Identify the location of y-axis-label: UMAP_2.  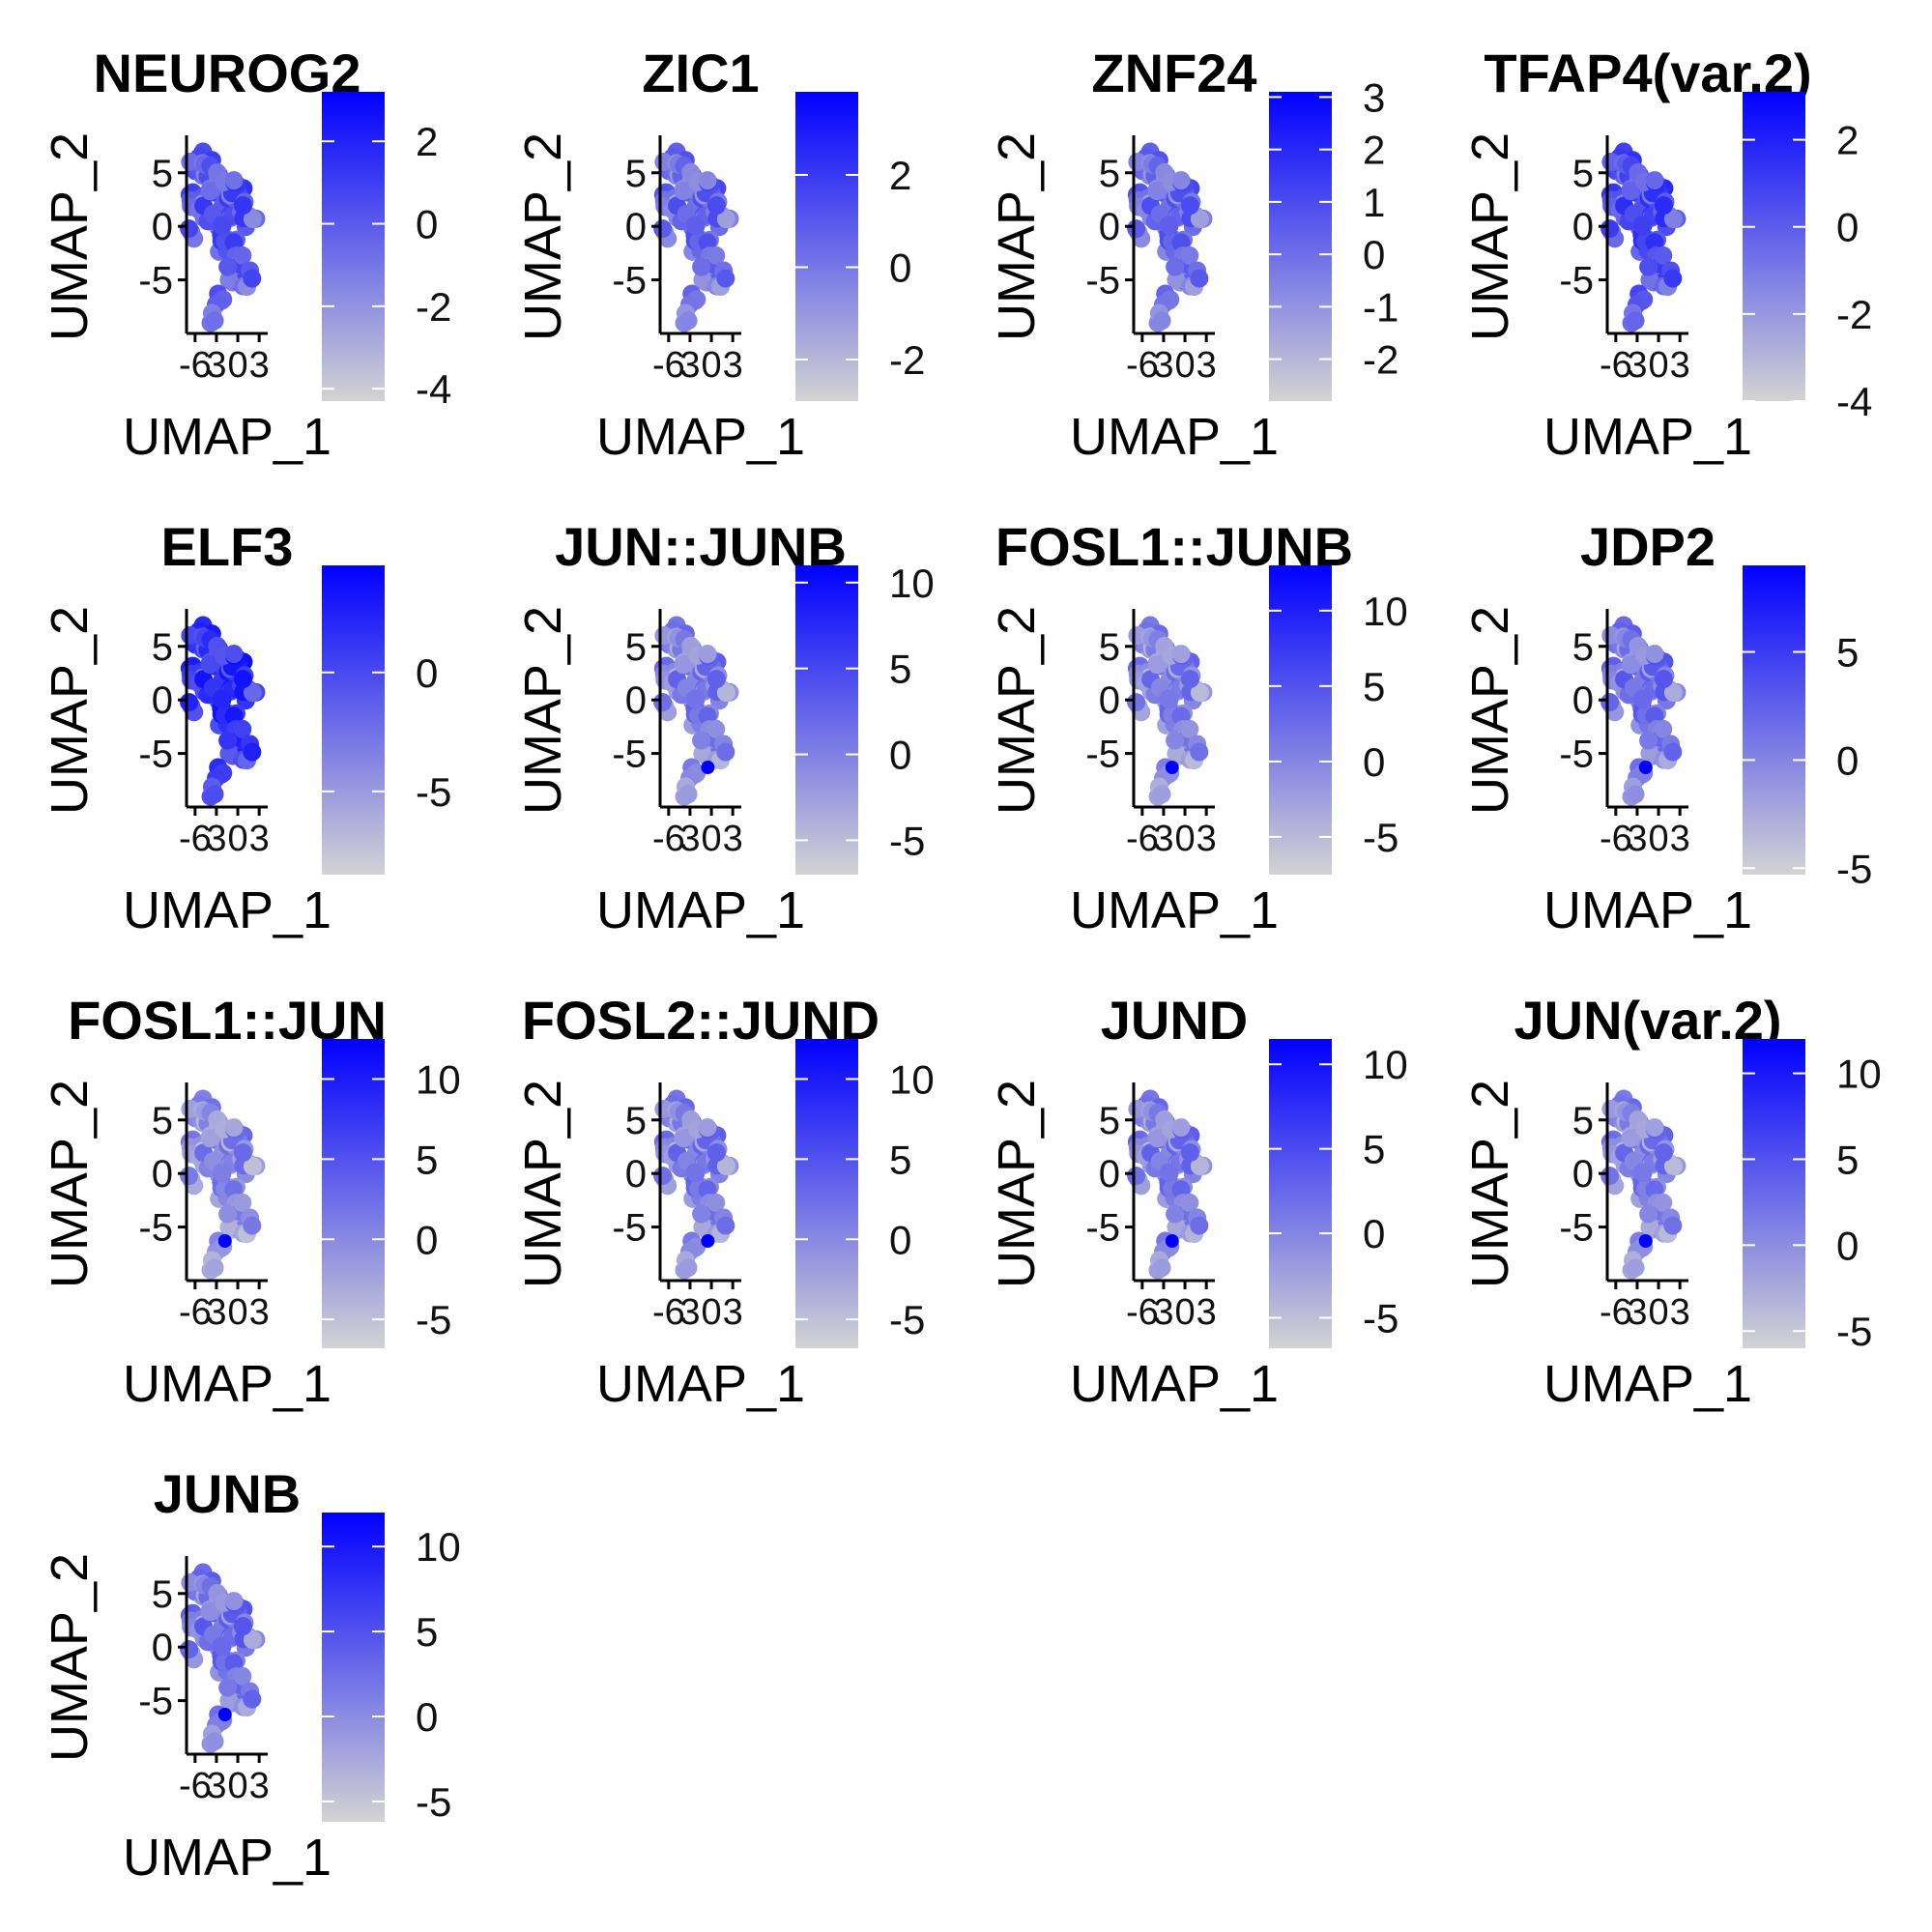
(1490, 1184).